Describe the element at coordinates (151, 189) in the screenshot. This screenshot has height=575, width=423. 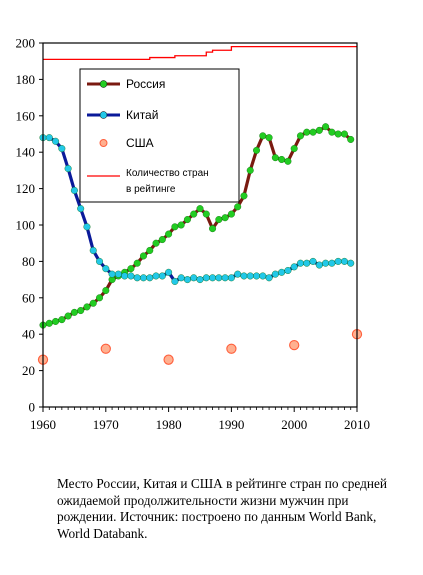
I see `legend-countries-label-line2: в рейтинге` at that location.